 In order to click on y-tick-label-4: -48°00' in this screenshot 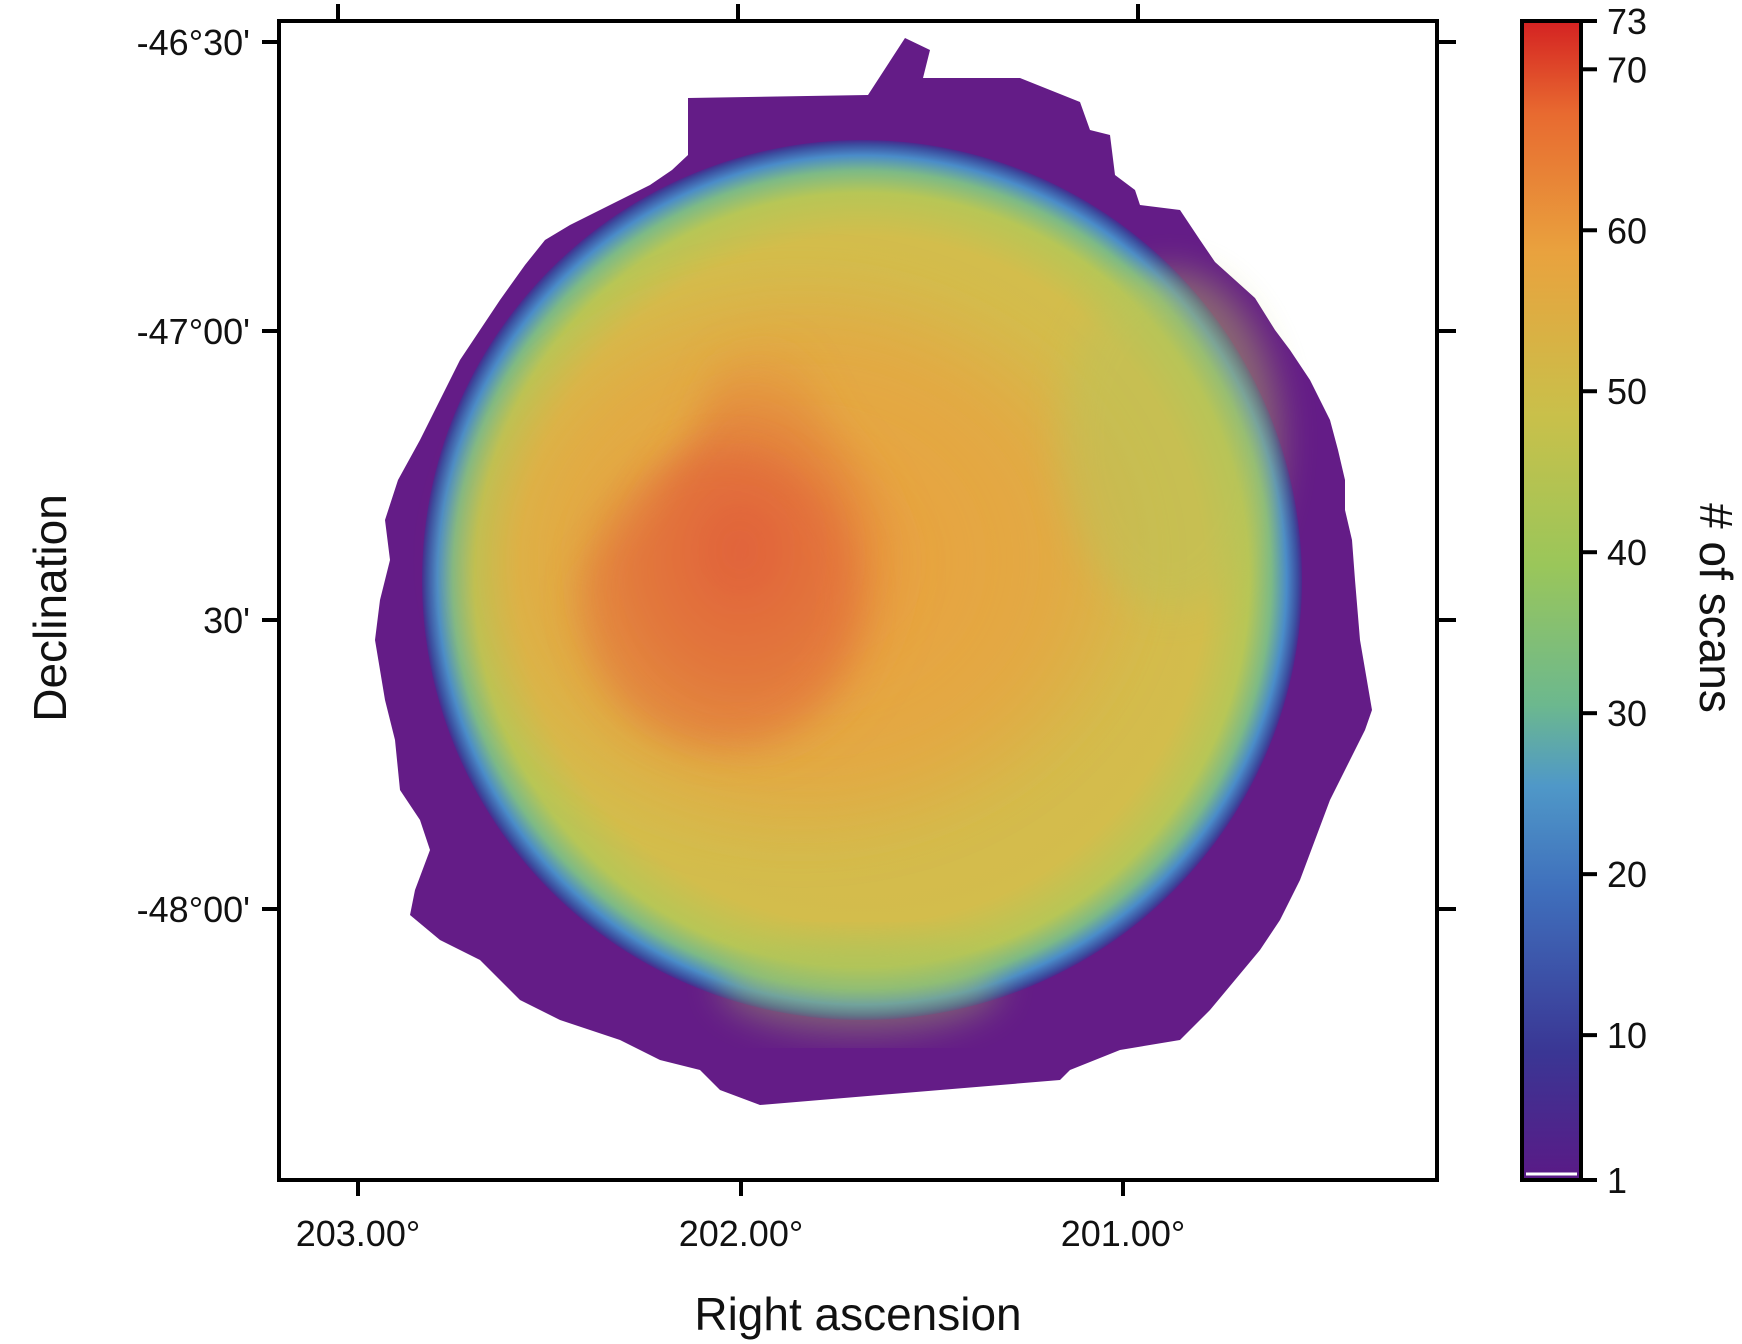, I will do `click(193, 909)`.